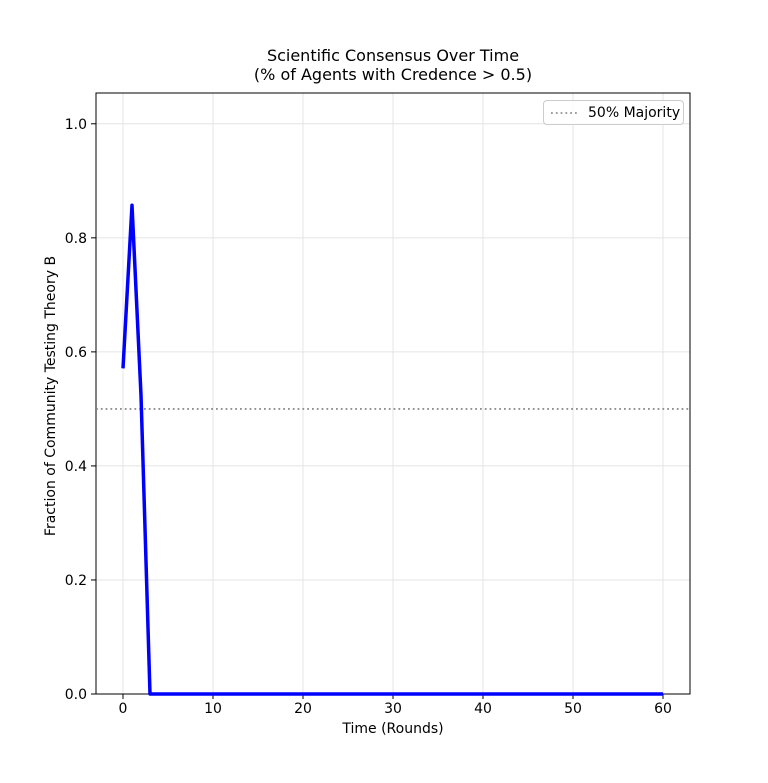 This screenshot has height=783, width=768. What do you see at coordinates (76, 239) in the screenshot?
I see `y-tick-label: 0.8` at bounding box center [76, 239].